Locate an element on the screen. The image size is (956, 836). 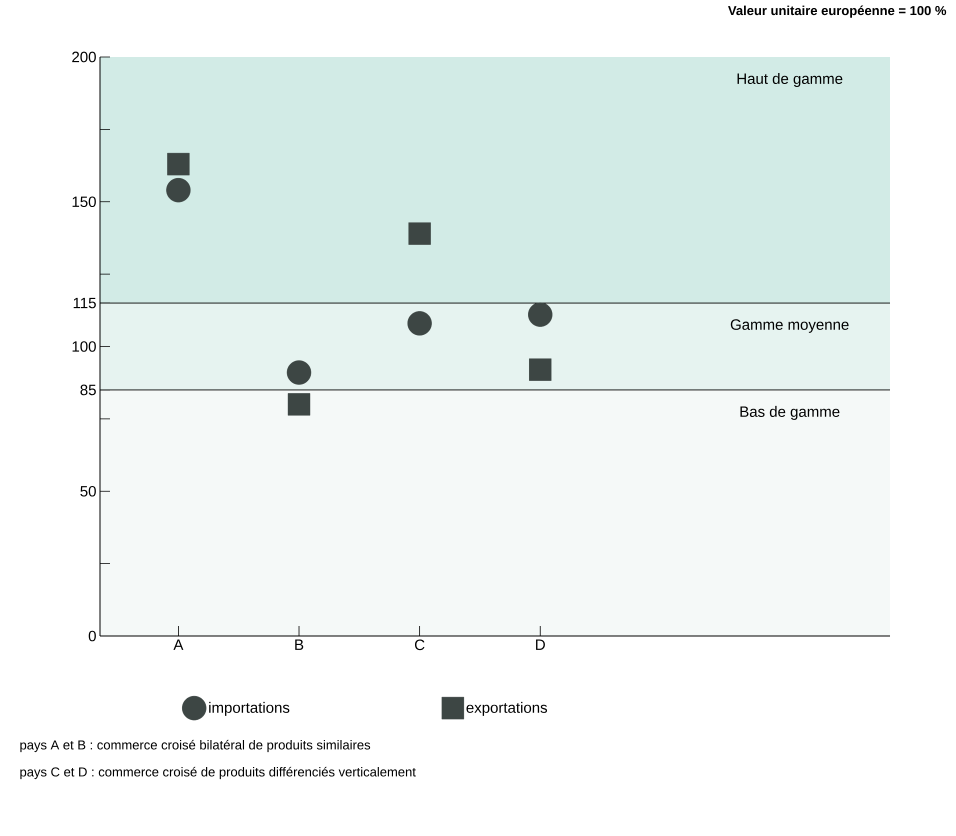
y-tick-label: 200 is located at coordinates (84, 57).